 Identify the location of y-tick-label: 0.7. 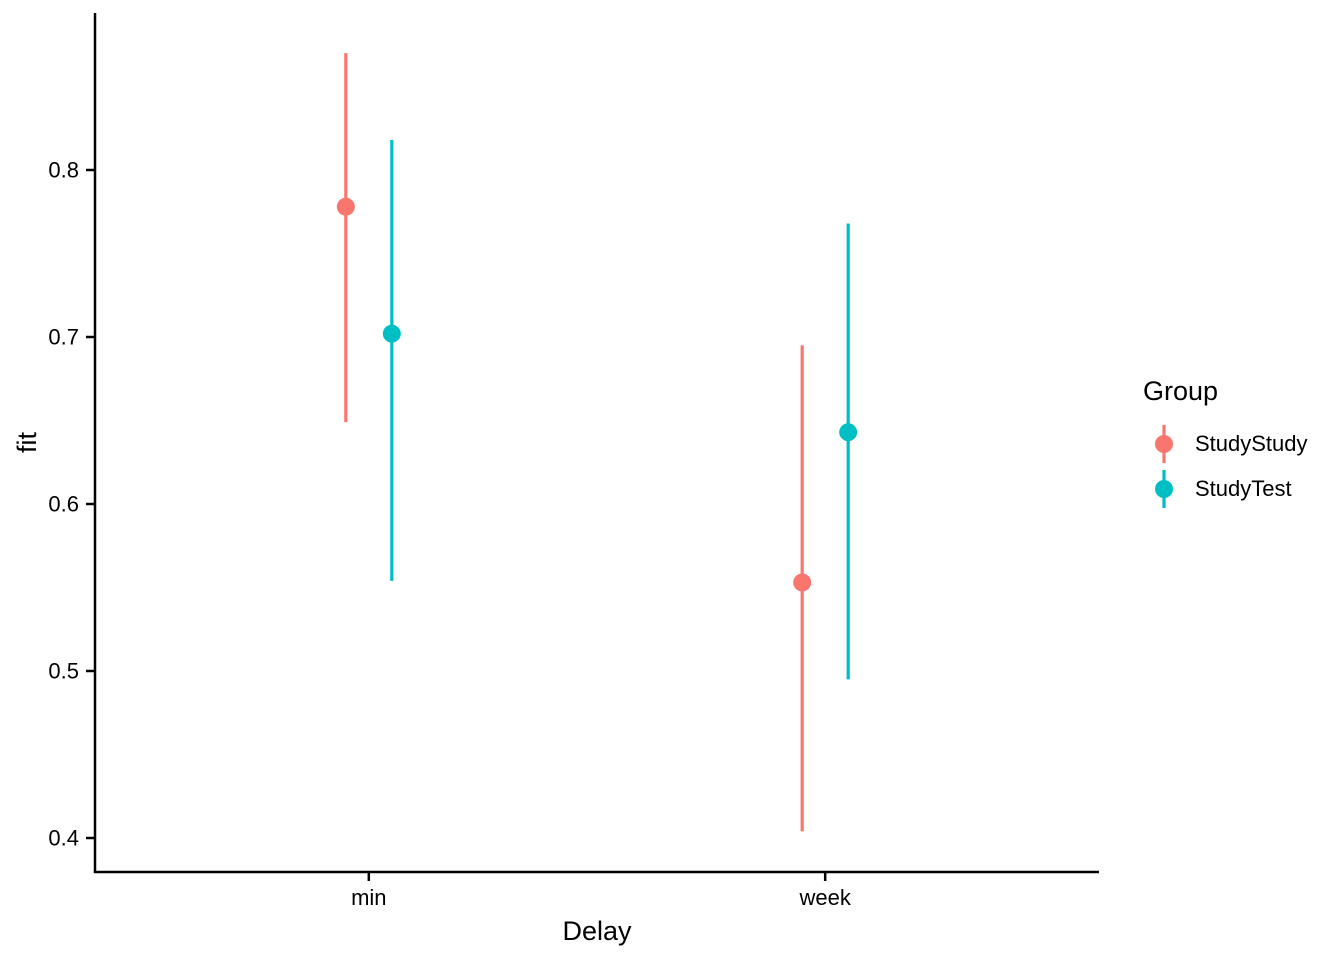
(63, 336).